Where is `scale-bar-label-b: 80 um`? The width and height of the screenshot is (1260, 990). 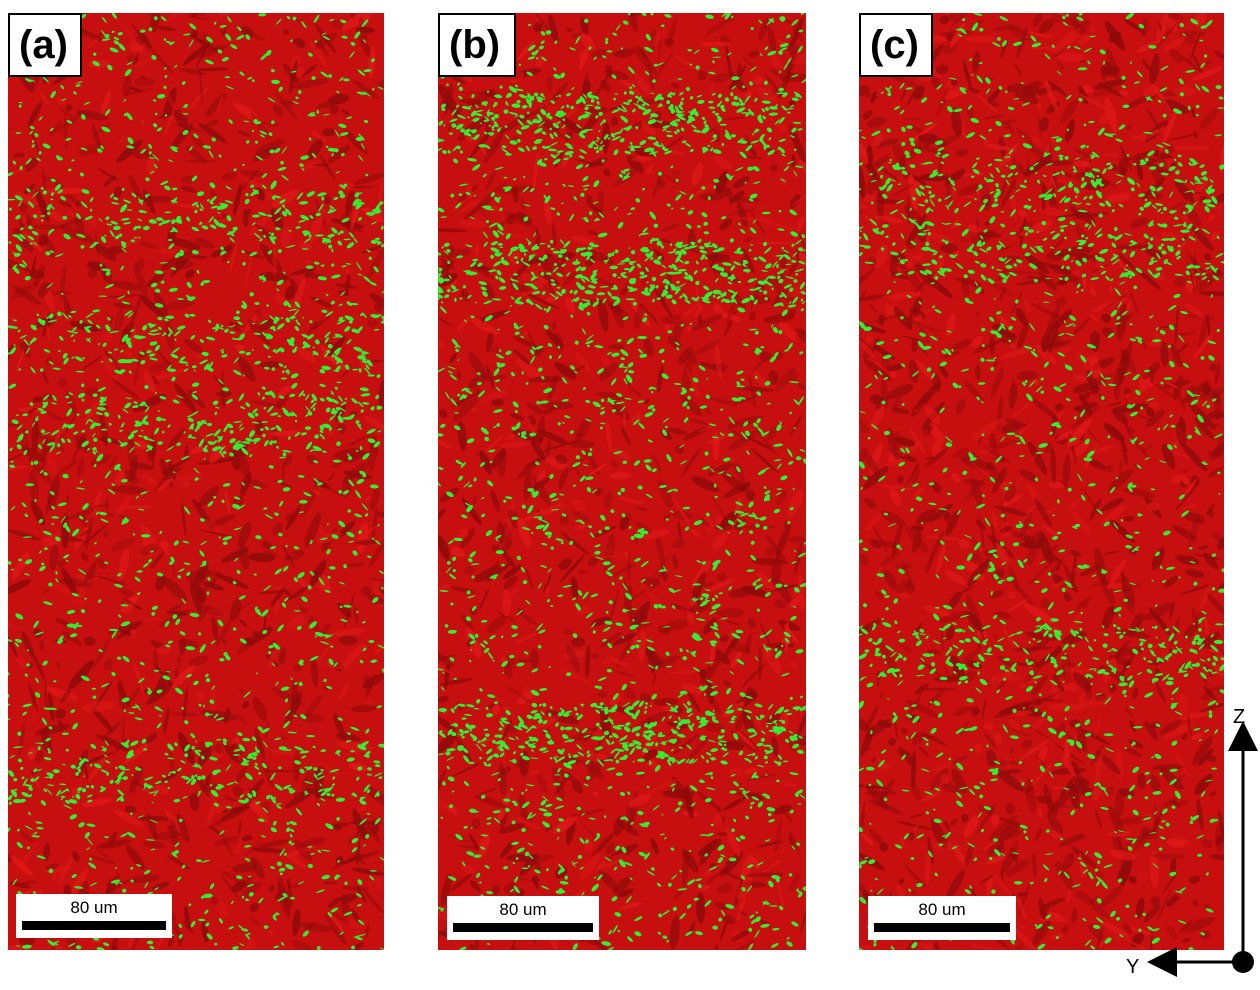 scale-bar-label-b: 80 um is located at coordinates (523, 909).